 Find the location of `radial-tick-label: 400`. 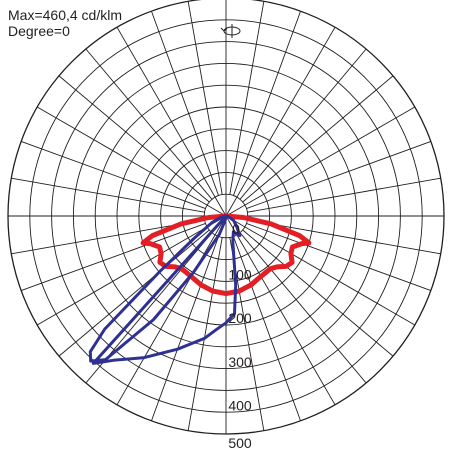

radial-tick-label: 400 is located at coordinates (240, 405).